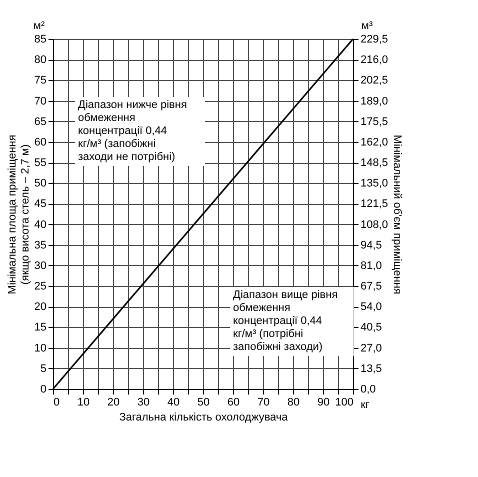  I want to click on y-tick-label: 20, so click(40, 307).